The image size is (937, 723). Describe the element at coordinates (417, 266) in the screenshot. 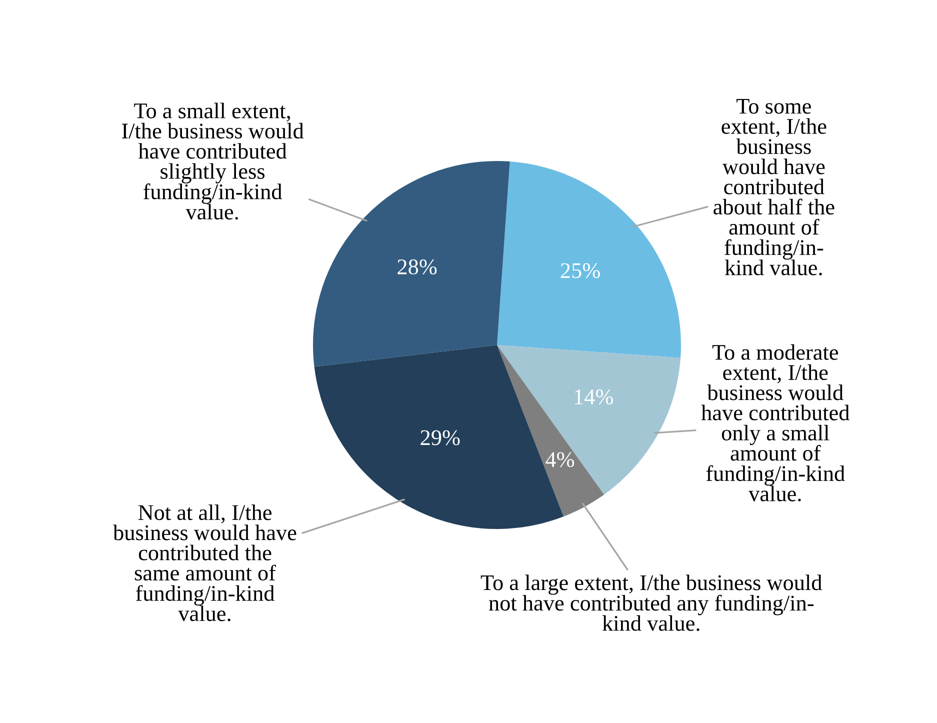

I see `data-label: 28%` at that location.